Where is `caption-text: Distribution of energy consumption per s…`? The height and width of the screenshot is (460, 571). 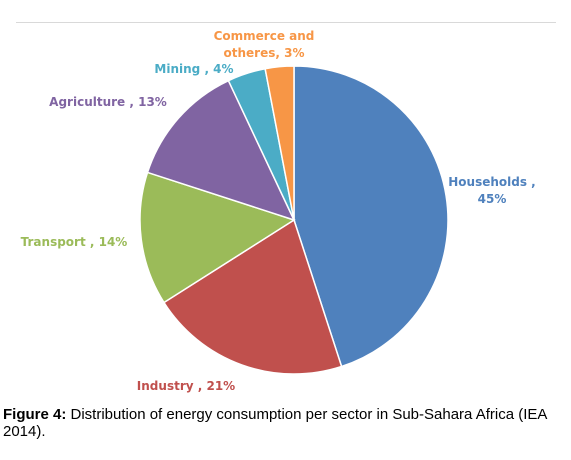 caption-text: Distribution of energy consumption per s… is located at coordinates (275, 423).